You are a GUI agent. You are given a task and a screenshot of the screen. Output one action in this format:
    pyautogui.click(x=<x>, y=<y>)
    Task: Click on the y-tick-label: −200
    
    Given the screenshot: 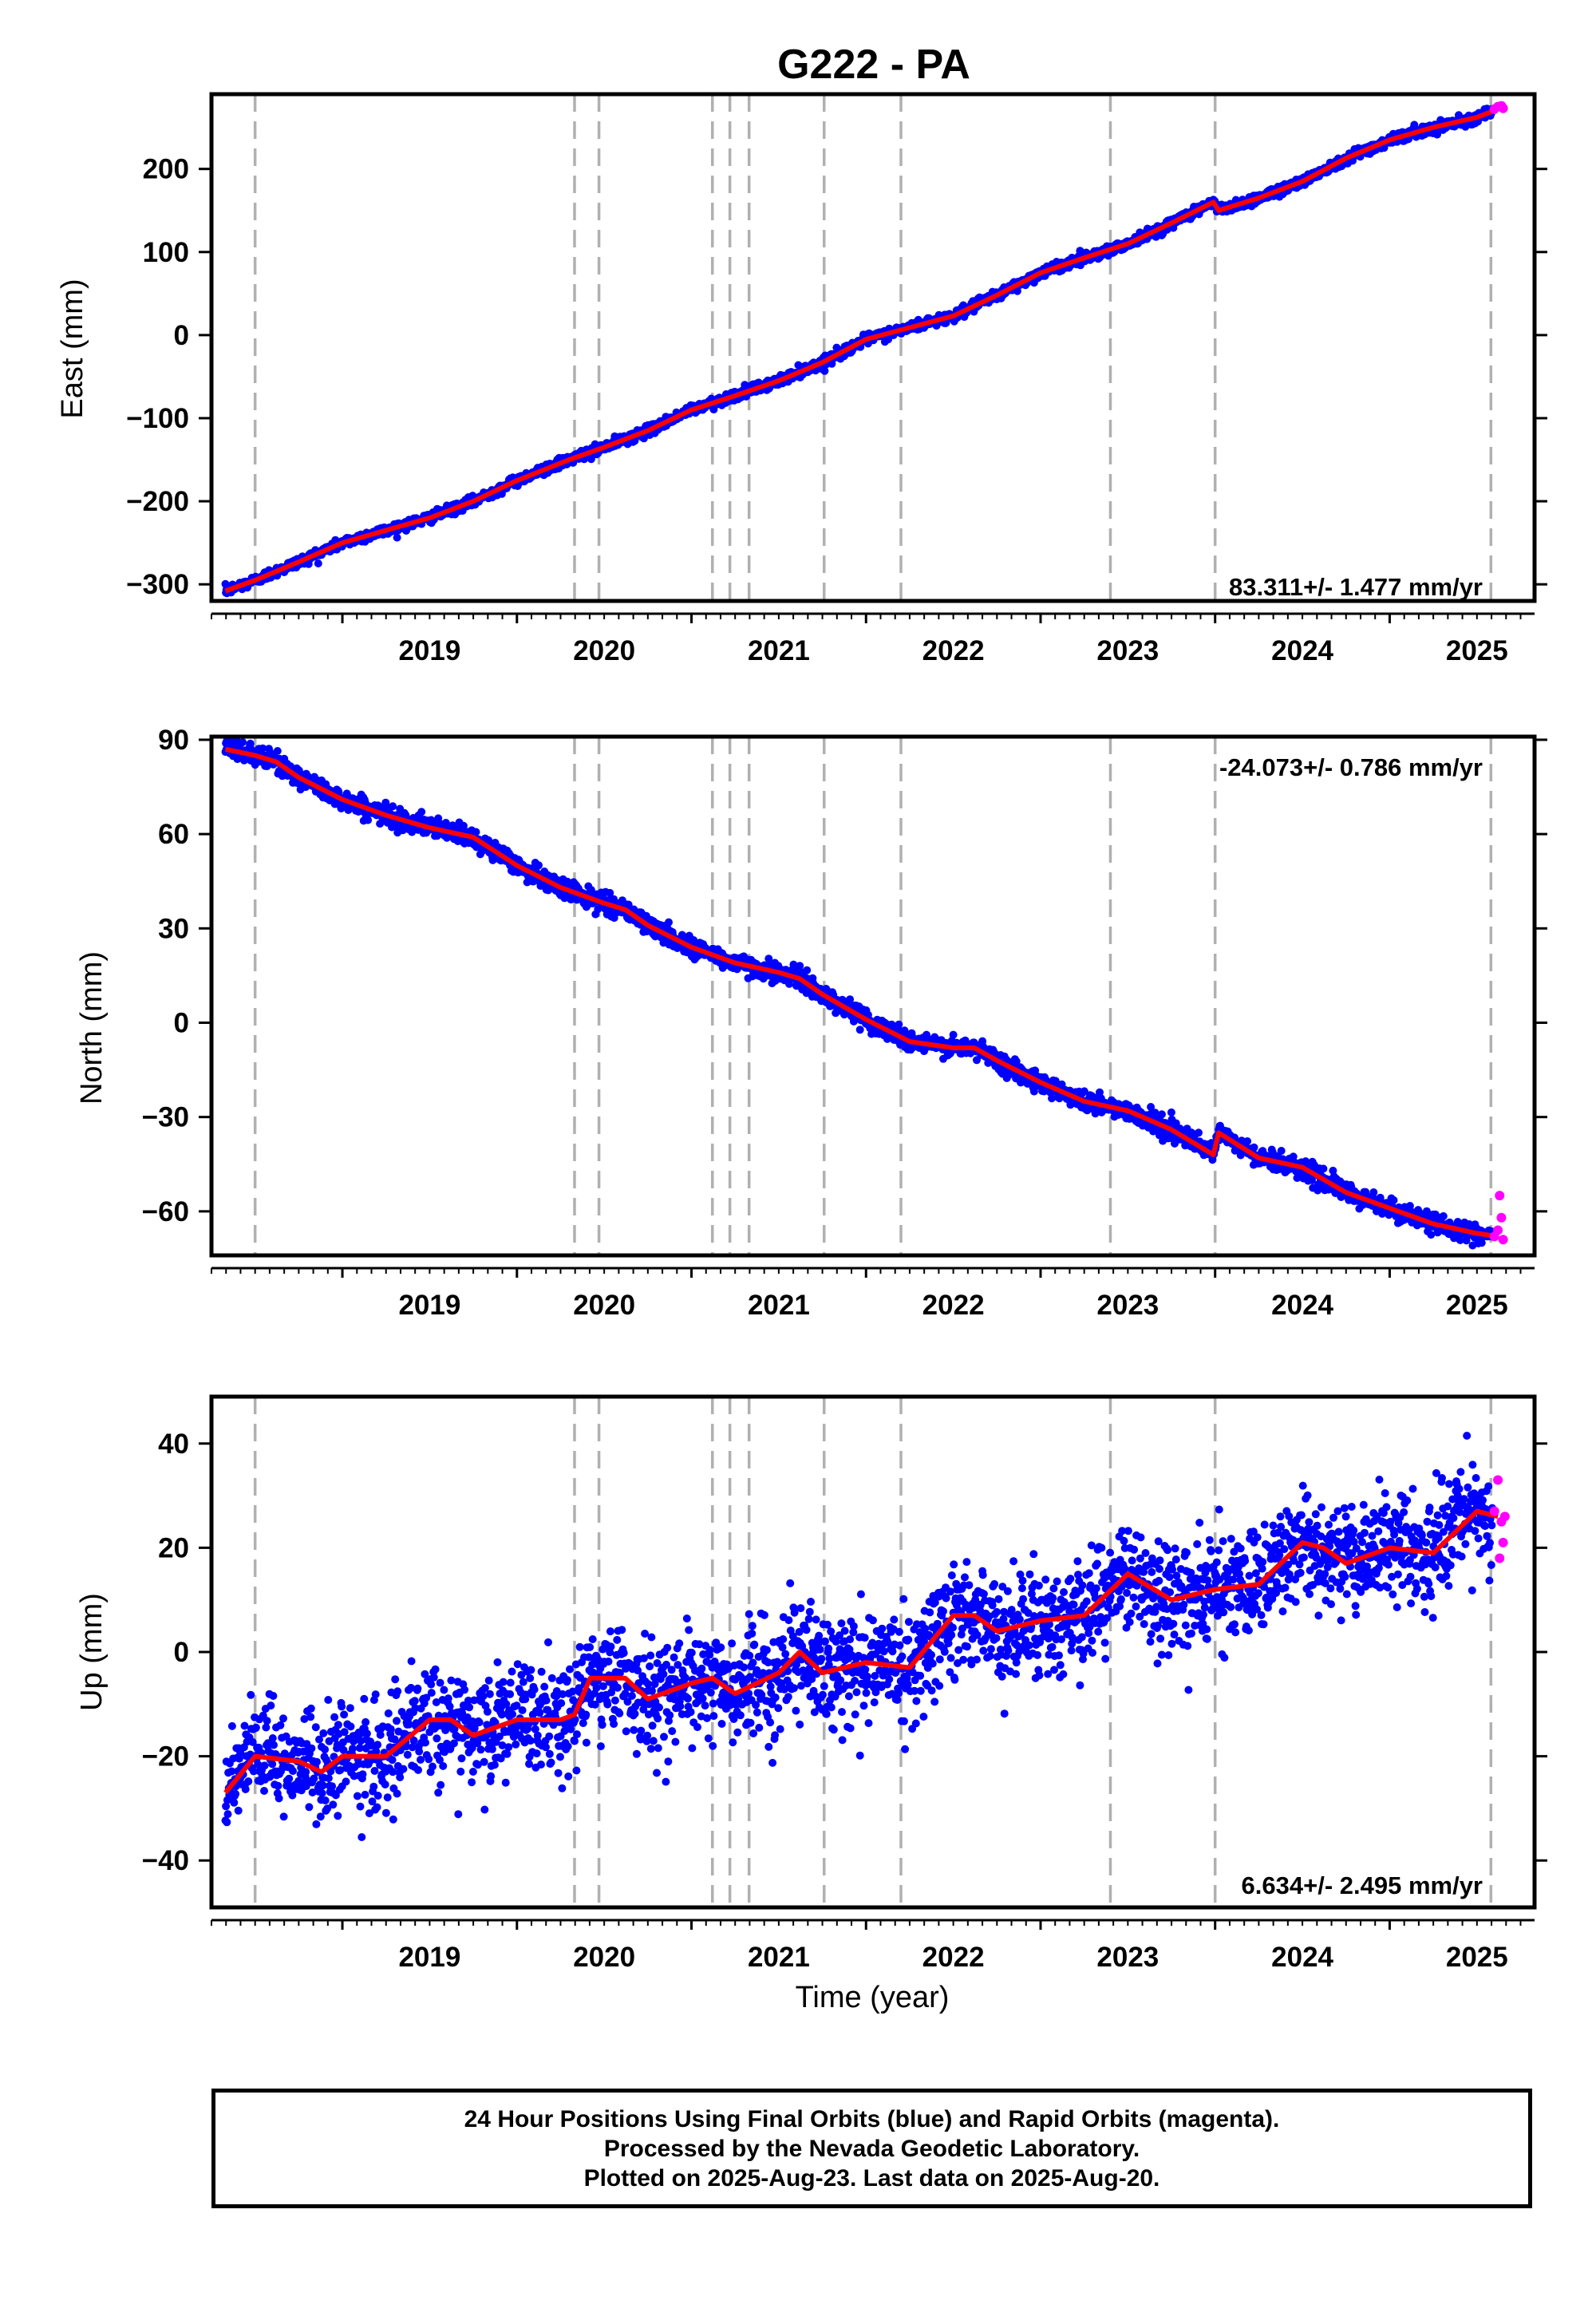 What is the action you would take?
    pyautogui.click(x=157, y=502)
    